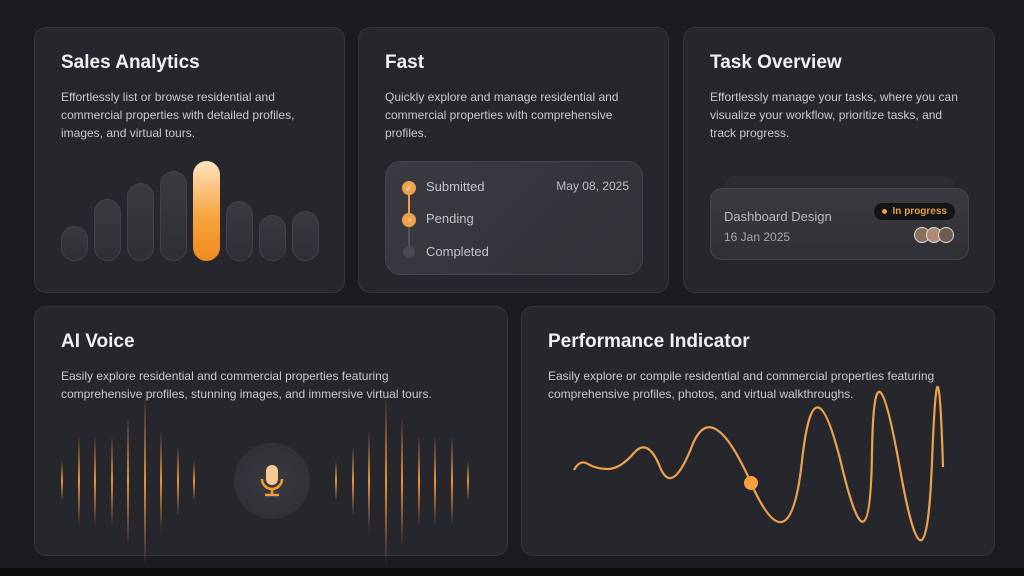  I want to click on empty-step-icon, so click(409, 252).